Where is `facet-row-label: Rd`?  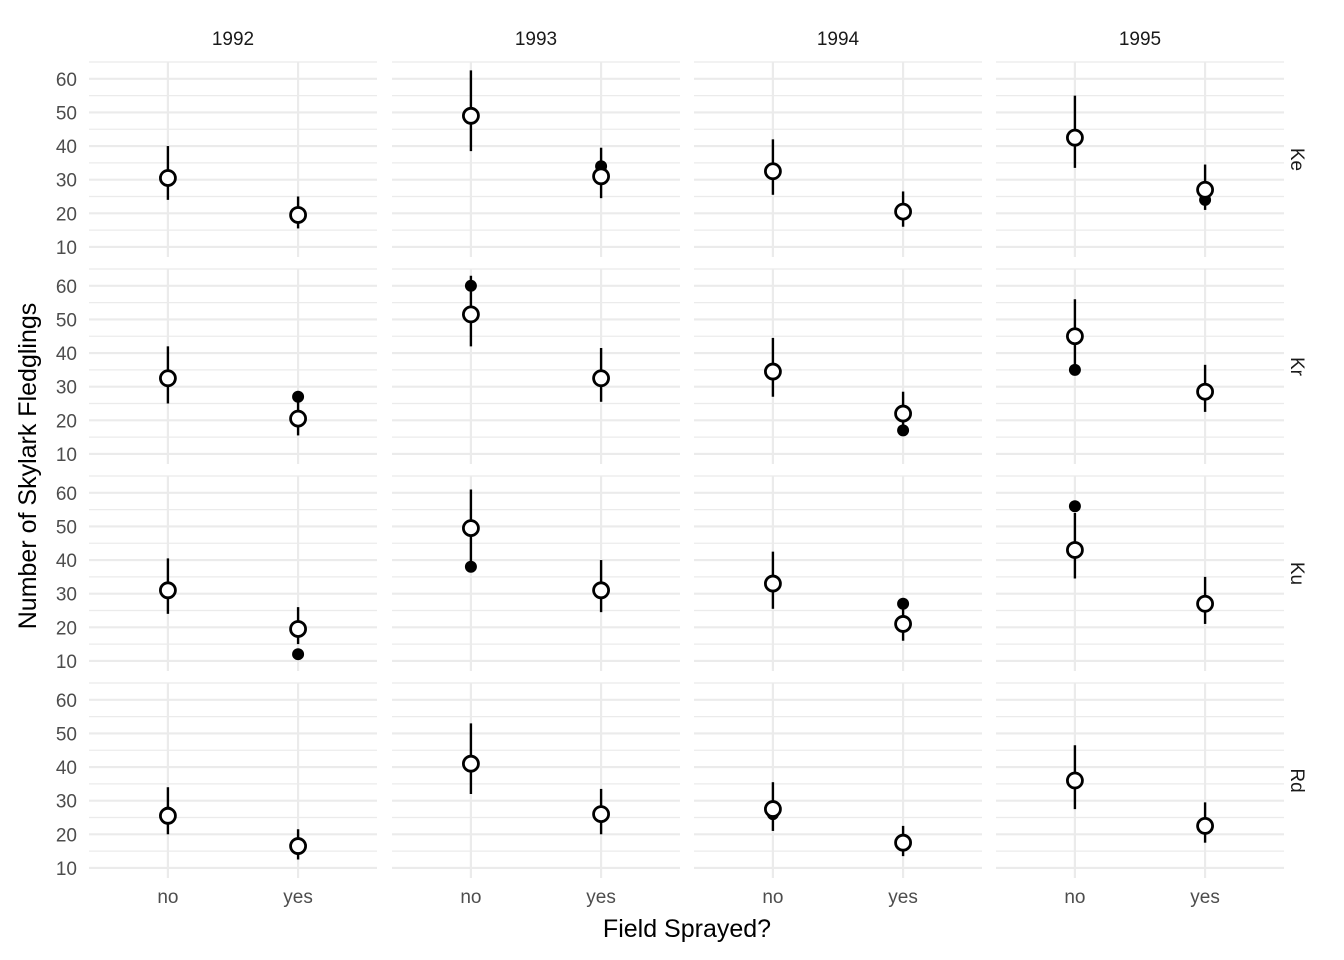 facet-row-label: Rd is located at coordinates (1296, 780).